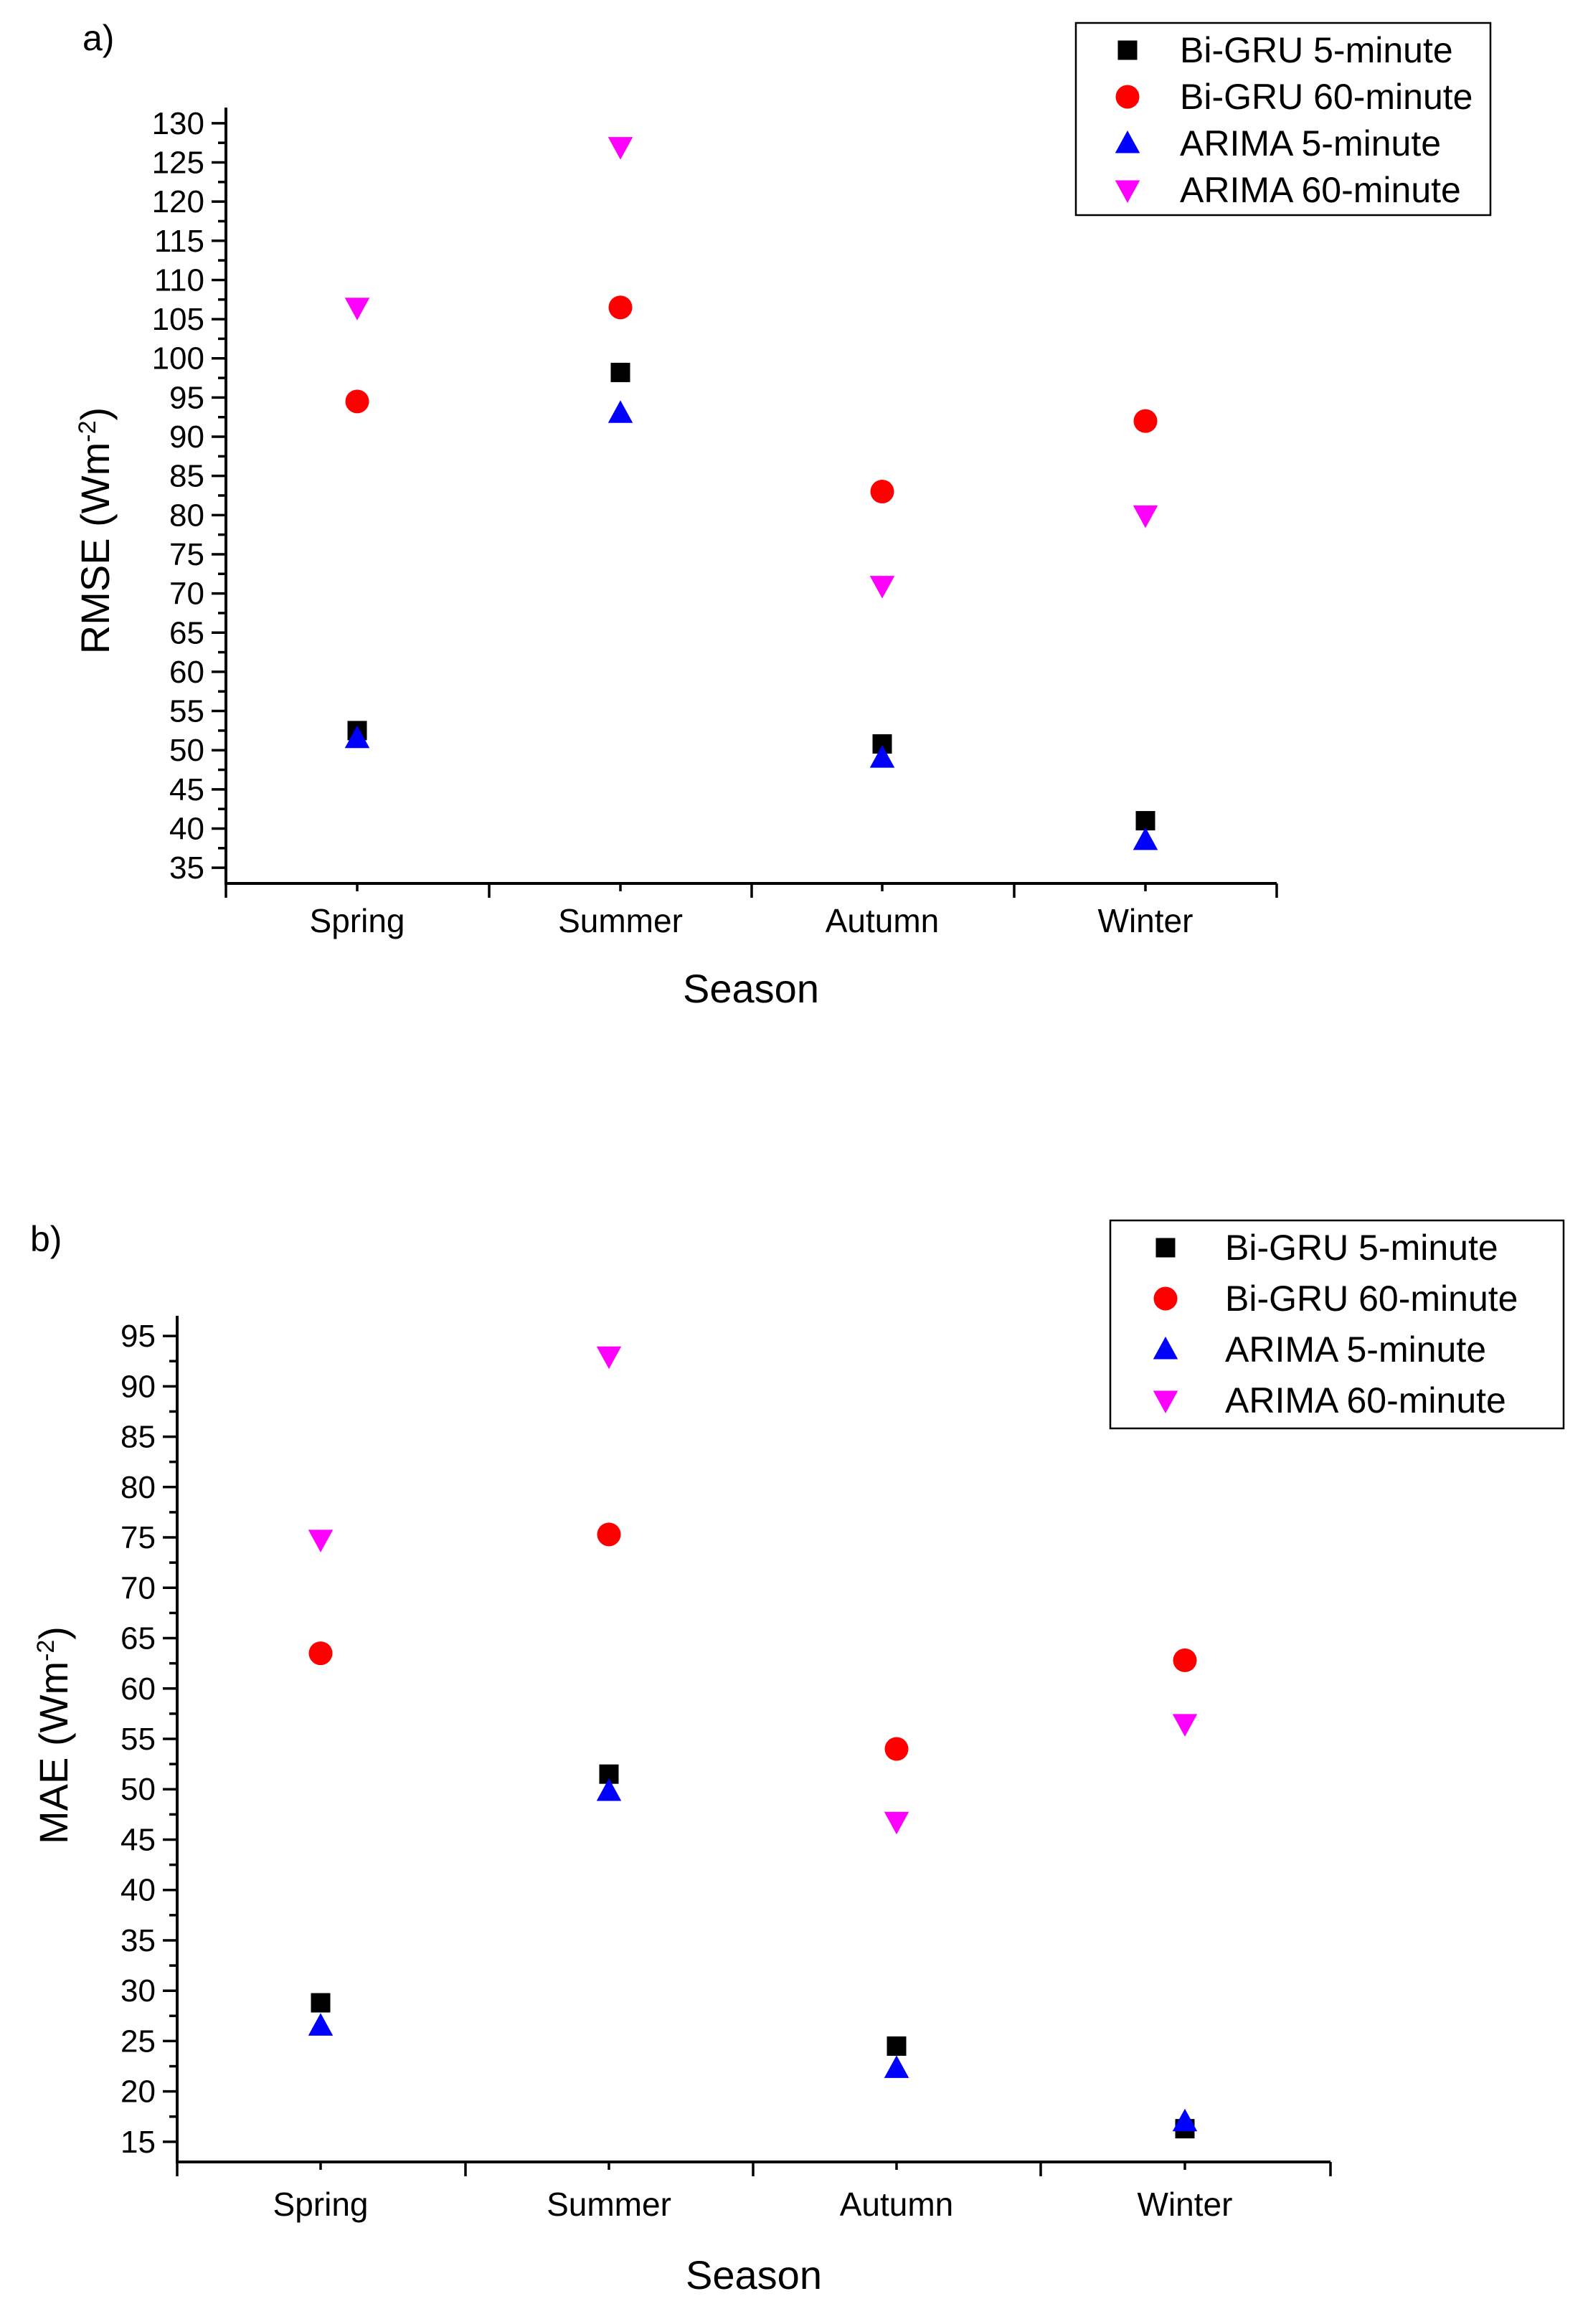 The image size is (1593, 2324). What do you see at coordinates (178, 319) in the screenshot?
I see `y-tick-label: 105` at bounding box center [178, 319].